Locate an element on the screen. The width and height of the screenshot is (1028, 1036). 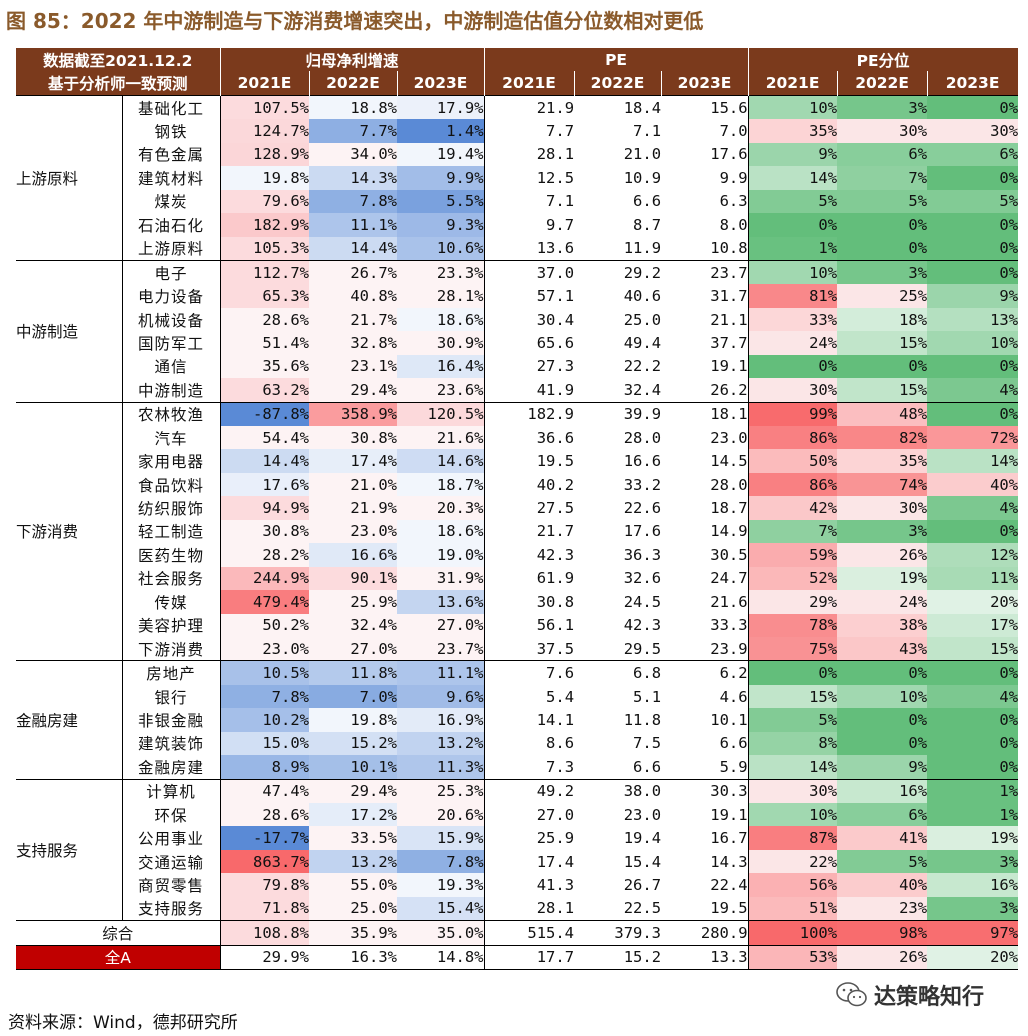
pe-cell: 19.5 is located at coordinates (705, 908).